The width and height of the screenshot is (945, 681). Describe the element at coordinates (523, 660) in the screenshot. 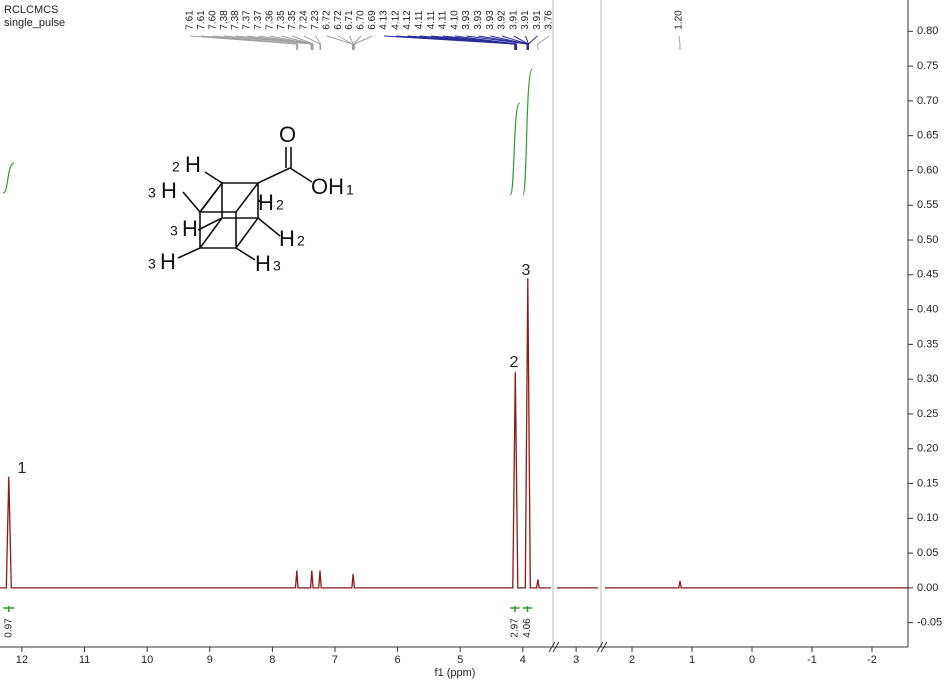

I see `x-tick-label: 4` at that location.